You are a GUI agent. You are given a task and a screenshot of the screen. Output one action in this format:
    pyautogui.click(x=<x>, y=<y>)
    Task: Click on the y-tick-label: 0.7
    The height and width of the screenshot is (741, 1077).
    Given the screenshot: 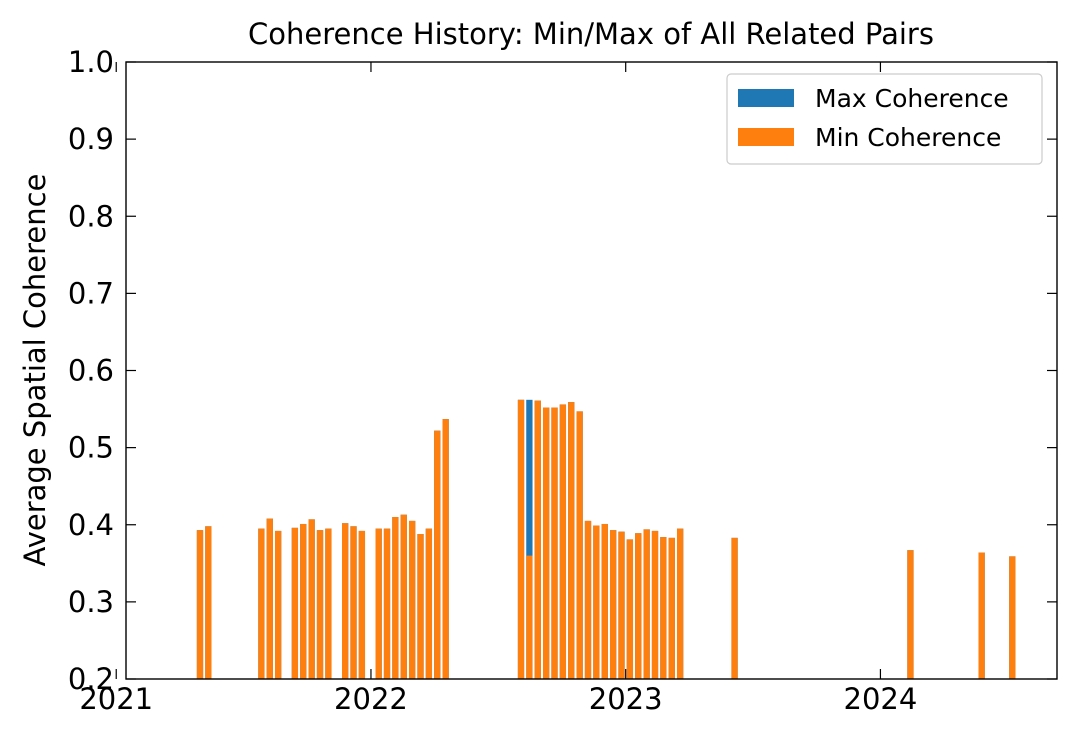 What is the action you would take?
    pyautogui.click(x=91, y=293)
    